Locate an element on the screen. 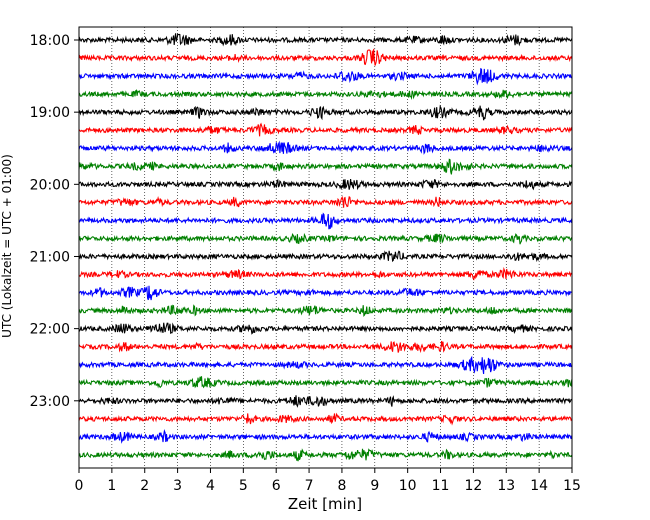 Image resolution: width=650 pixels, height=520 pixels. x-tick-label: 10 is located at coordinates (408, 486).